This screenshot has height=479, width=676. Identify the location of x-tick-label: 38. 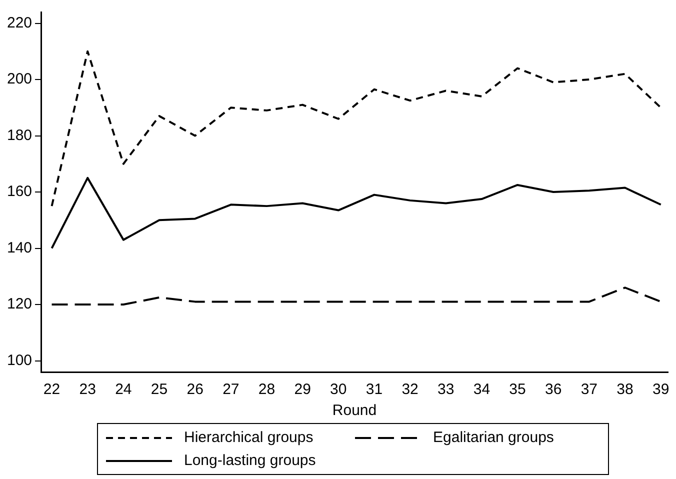
(625, 389).